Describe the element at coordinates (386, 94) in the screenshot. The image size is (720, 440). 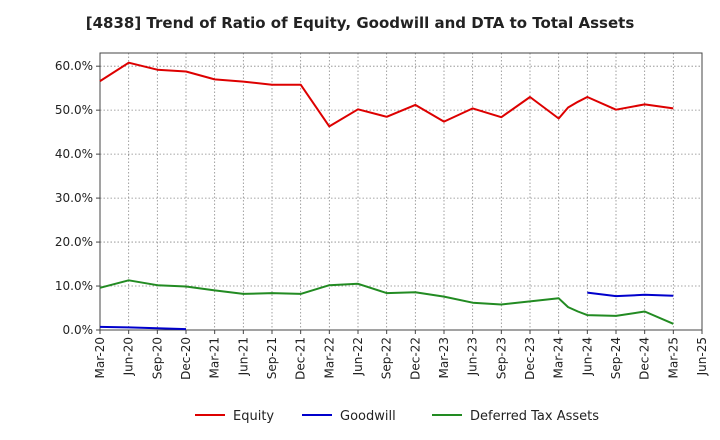
I see `series-line-equity` at that location.